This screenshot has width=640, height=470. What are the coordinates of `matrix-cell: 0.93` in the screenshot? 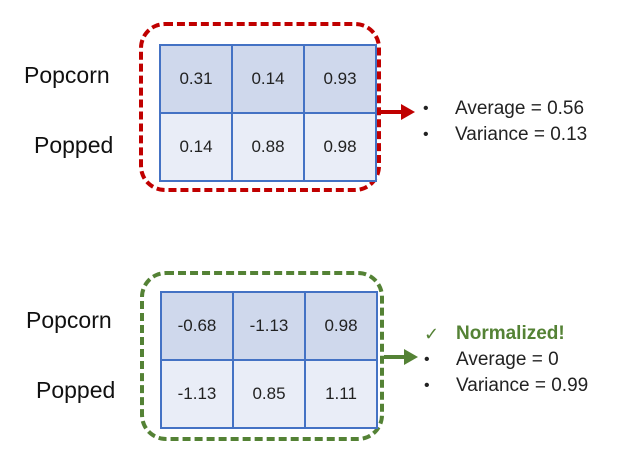 It's located at (340, 79).